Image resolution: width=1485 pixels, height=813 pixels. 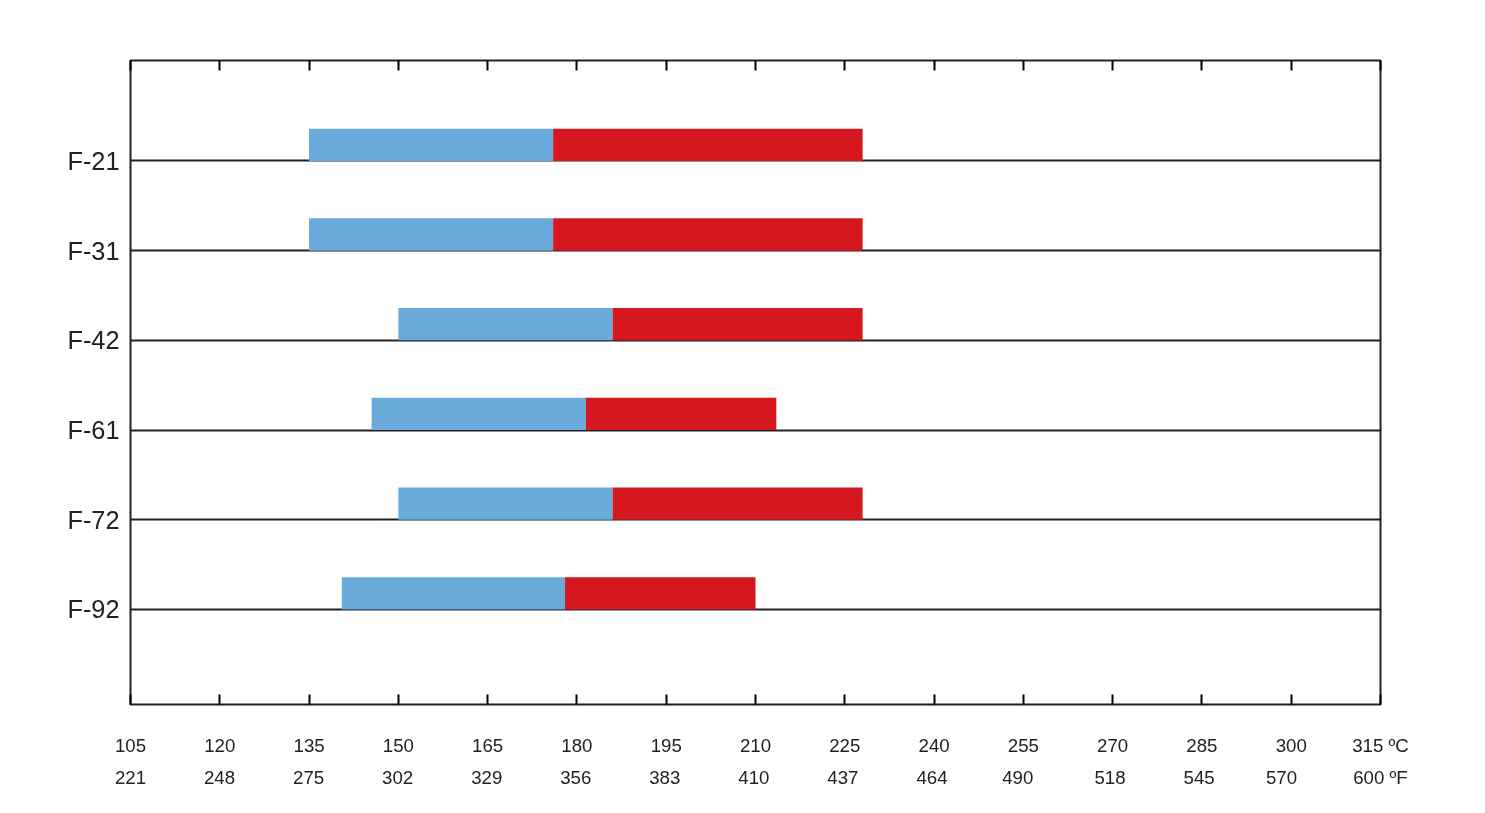 What do you see at coordinates (845, 745) in the screenshot?
I see `x-tick-label: 225` at bounding box center [845, 745].